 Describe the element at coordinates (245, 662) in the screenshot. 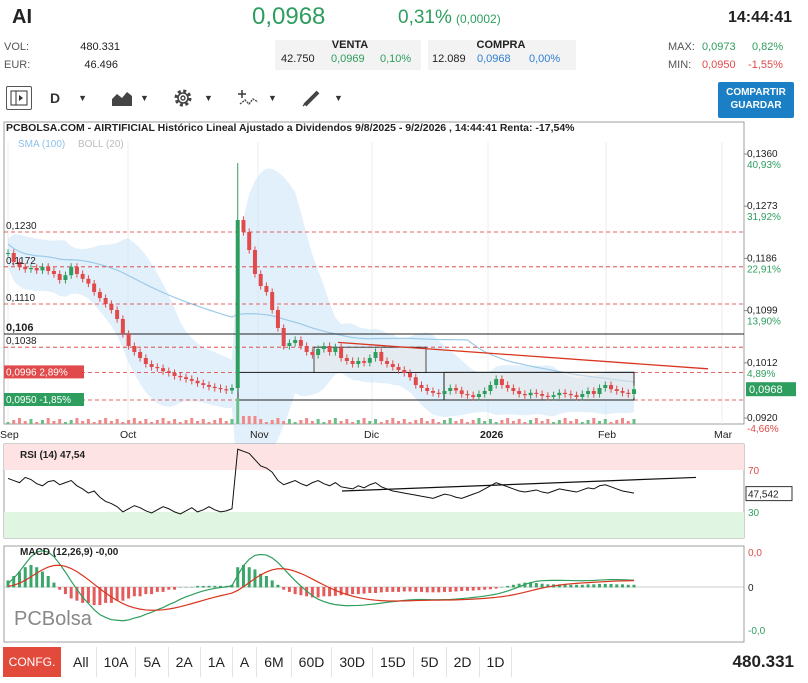

I see `period-a: A` at that location.